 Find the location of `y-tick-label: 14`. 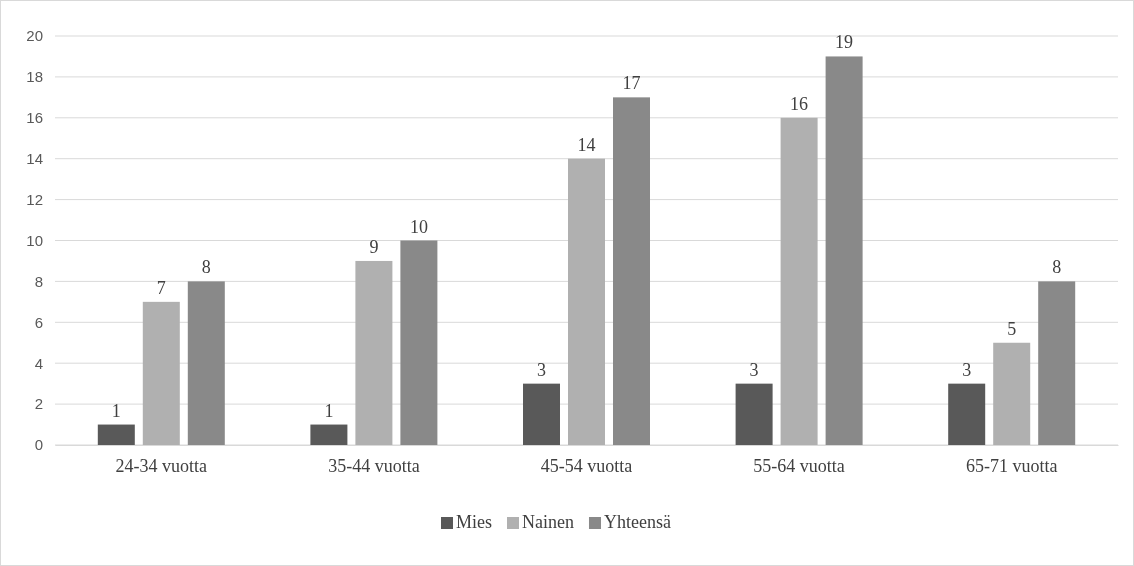

y-tick-label: 14 is located at coordinates (34, 158).